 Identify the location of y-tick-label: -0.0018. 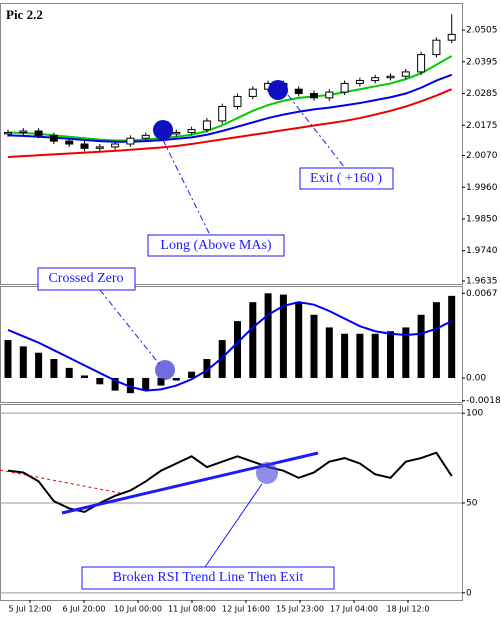
(483, 401).